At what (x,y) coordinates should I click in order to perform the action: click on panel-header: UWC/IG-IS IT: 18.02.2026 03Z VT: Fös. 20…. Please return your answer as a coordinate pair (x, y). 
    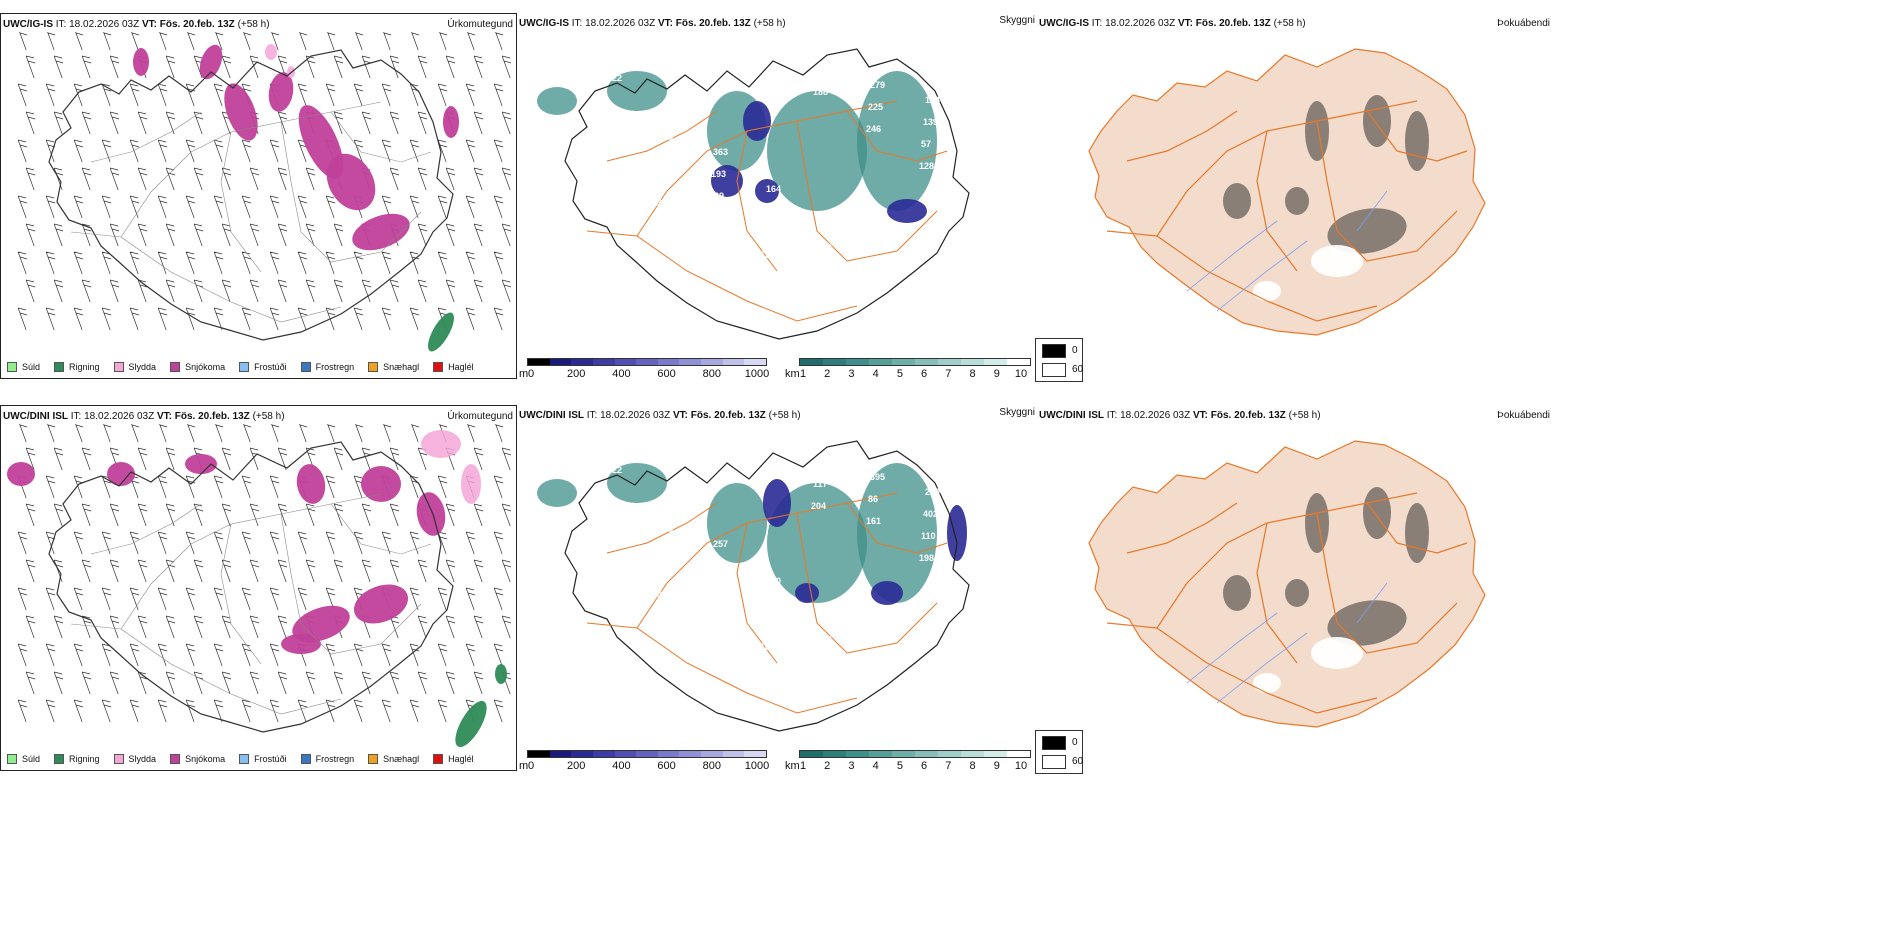
    Looking at the image, I should click on (136, 24).